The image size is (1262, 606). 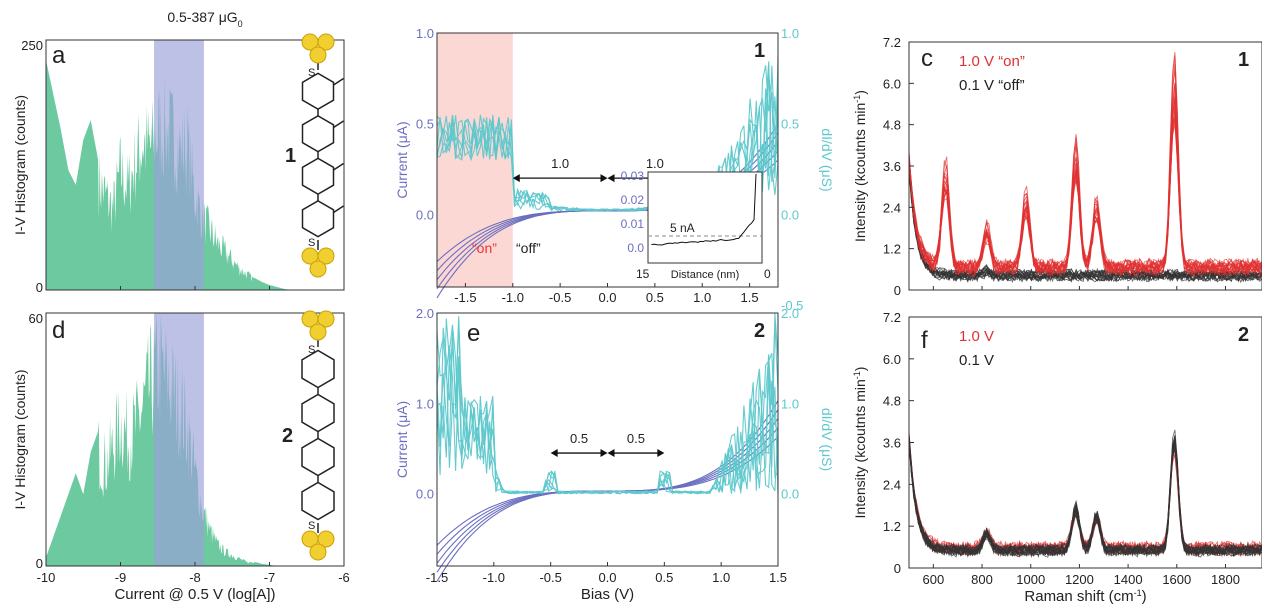 What do you see at coordinates (194, 594) in the screenshot?
I see `x-axis-label: Current @ 0.5 V (log[A])` at bounding box center [194, 594].